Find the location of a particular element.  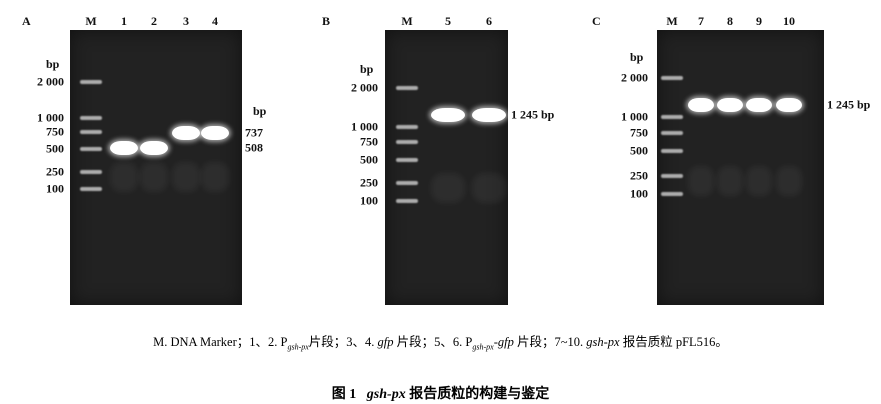

lane-label: 3 is located at coordinates (186, 21).